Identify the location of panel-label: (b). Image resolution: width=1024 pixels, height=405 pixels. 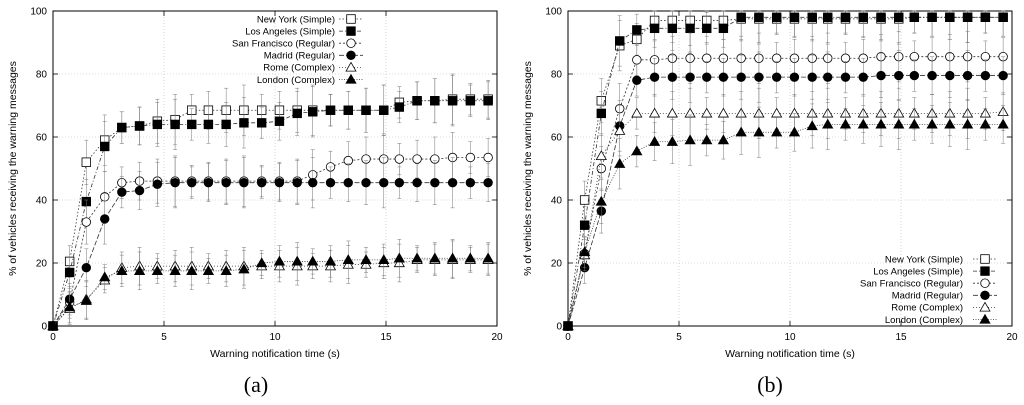
(770, 384).